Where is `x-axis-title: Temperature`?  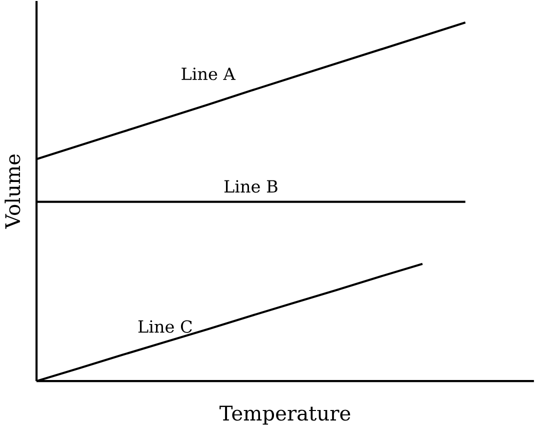
x-axis-title: Temperature is located at coordinates (285, 415).